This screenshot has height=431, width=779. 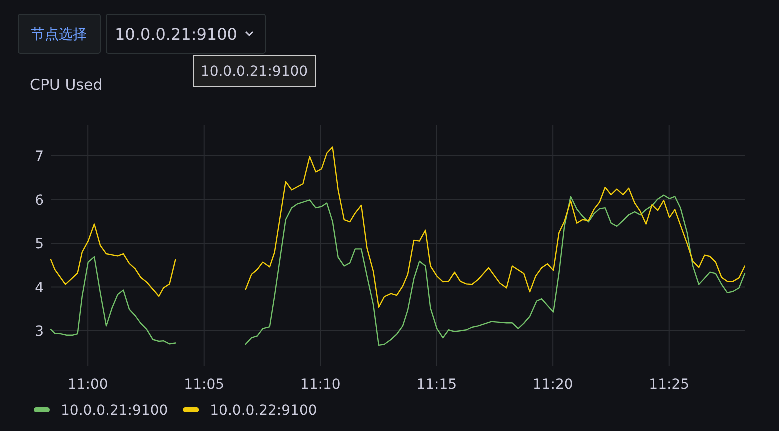 I want to click on y-tick-label: 3, so click(x=39, y=332).